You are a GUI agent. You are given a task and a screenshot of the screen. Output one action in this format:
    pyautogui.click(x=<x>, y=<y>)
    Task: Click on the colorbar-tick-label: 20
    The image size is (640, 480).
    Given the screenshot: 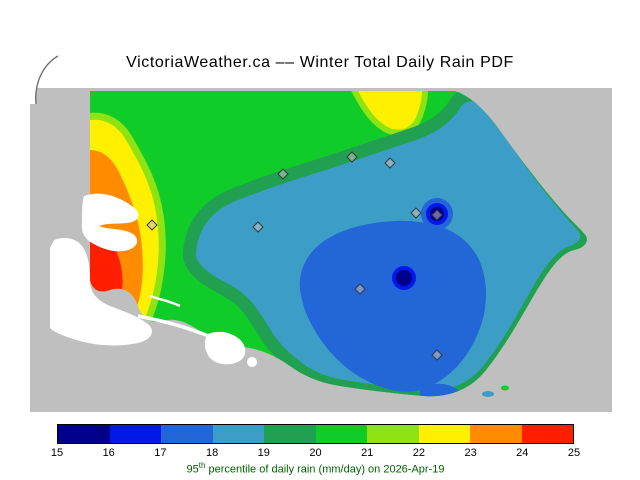 What is the action you would take?
    pyautogui.click(x=315, y=453)
    